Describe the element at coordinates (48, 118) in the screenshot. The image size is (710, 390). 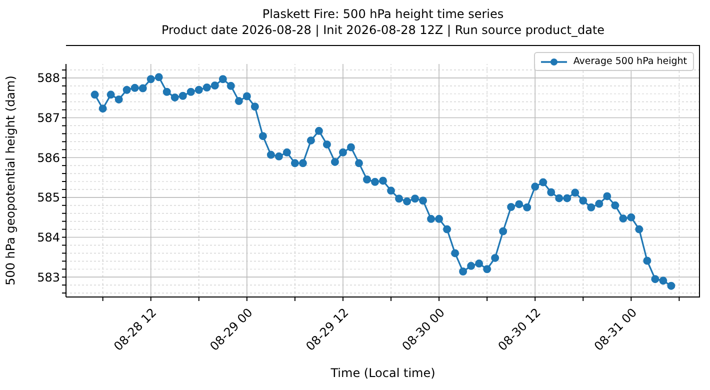
I see `y-tick-label: 587` at that location.